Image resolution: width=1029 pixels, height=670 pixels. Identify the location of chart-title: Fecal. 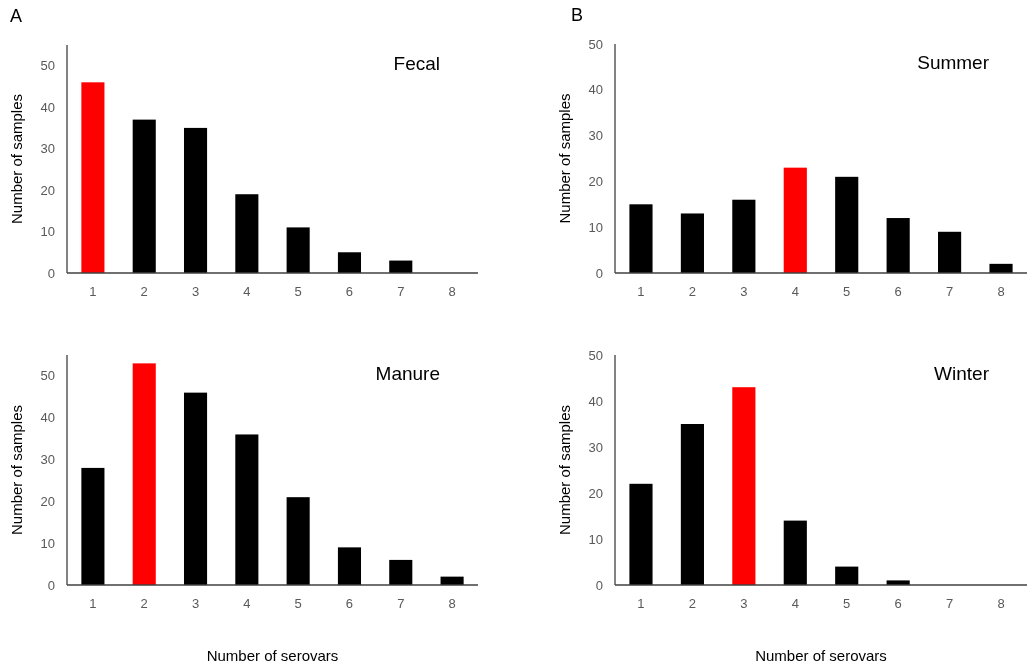
(416, 63).